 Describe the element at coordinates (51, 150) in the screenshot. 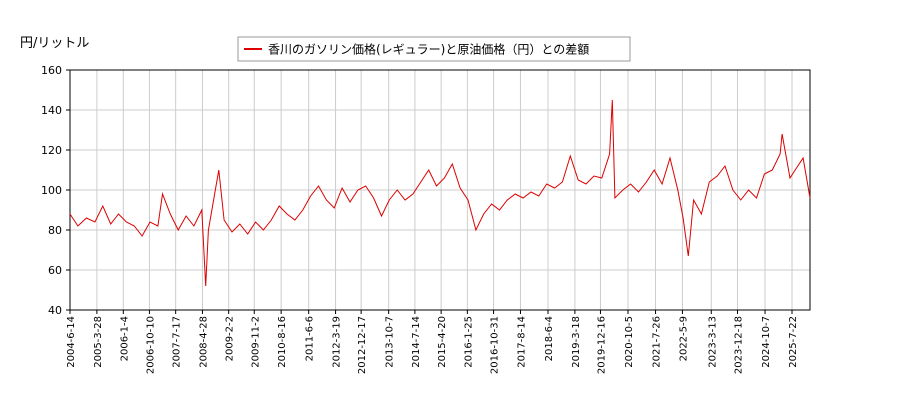

I see `y-tick-label: 120` at that location.